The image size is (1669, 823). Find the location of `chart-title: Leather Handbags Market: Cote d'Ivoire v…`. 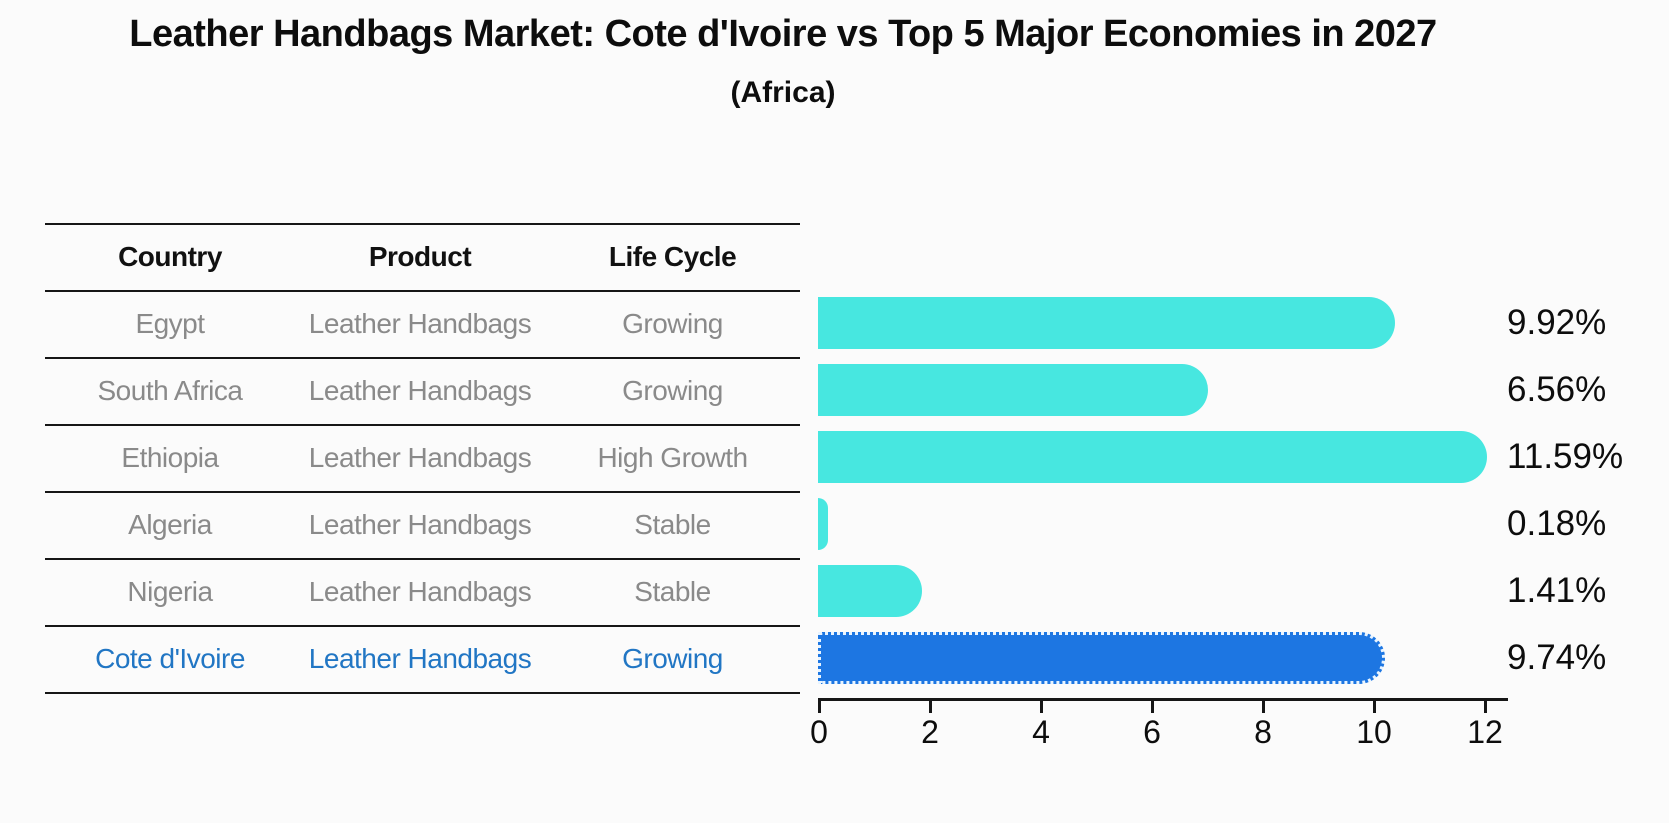

chart-title: Leather Handbags Market: Cote d'Ivoire v… is located at coordinates (783, 34).